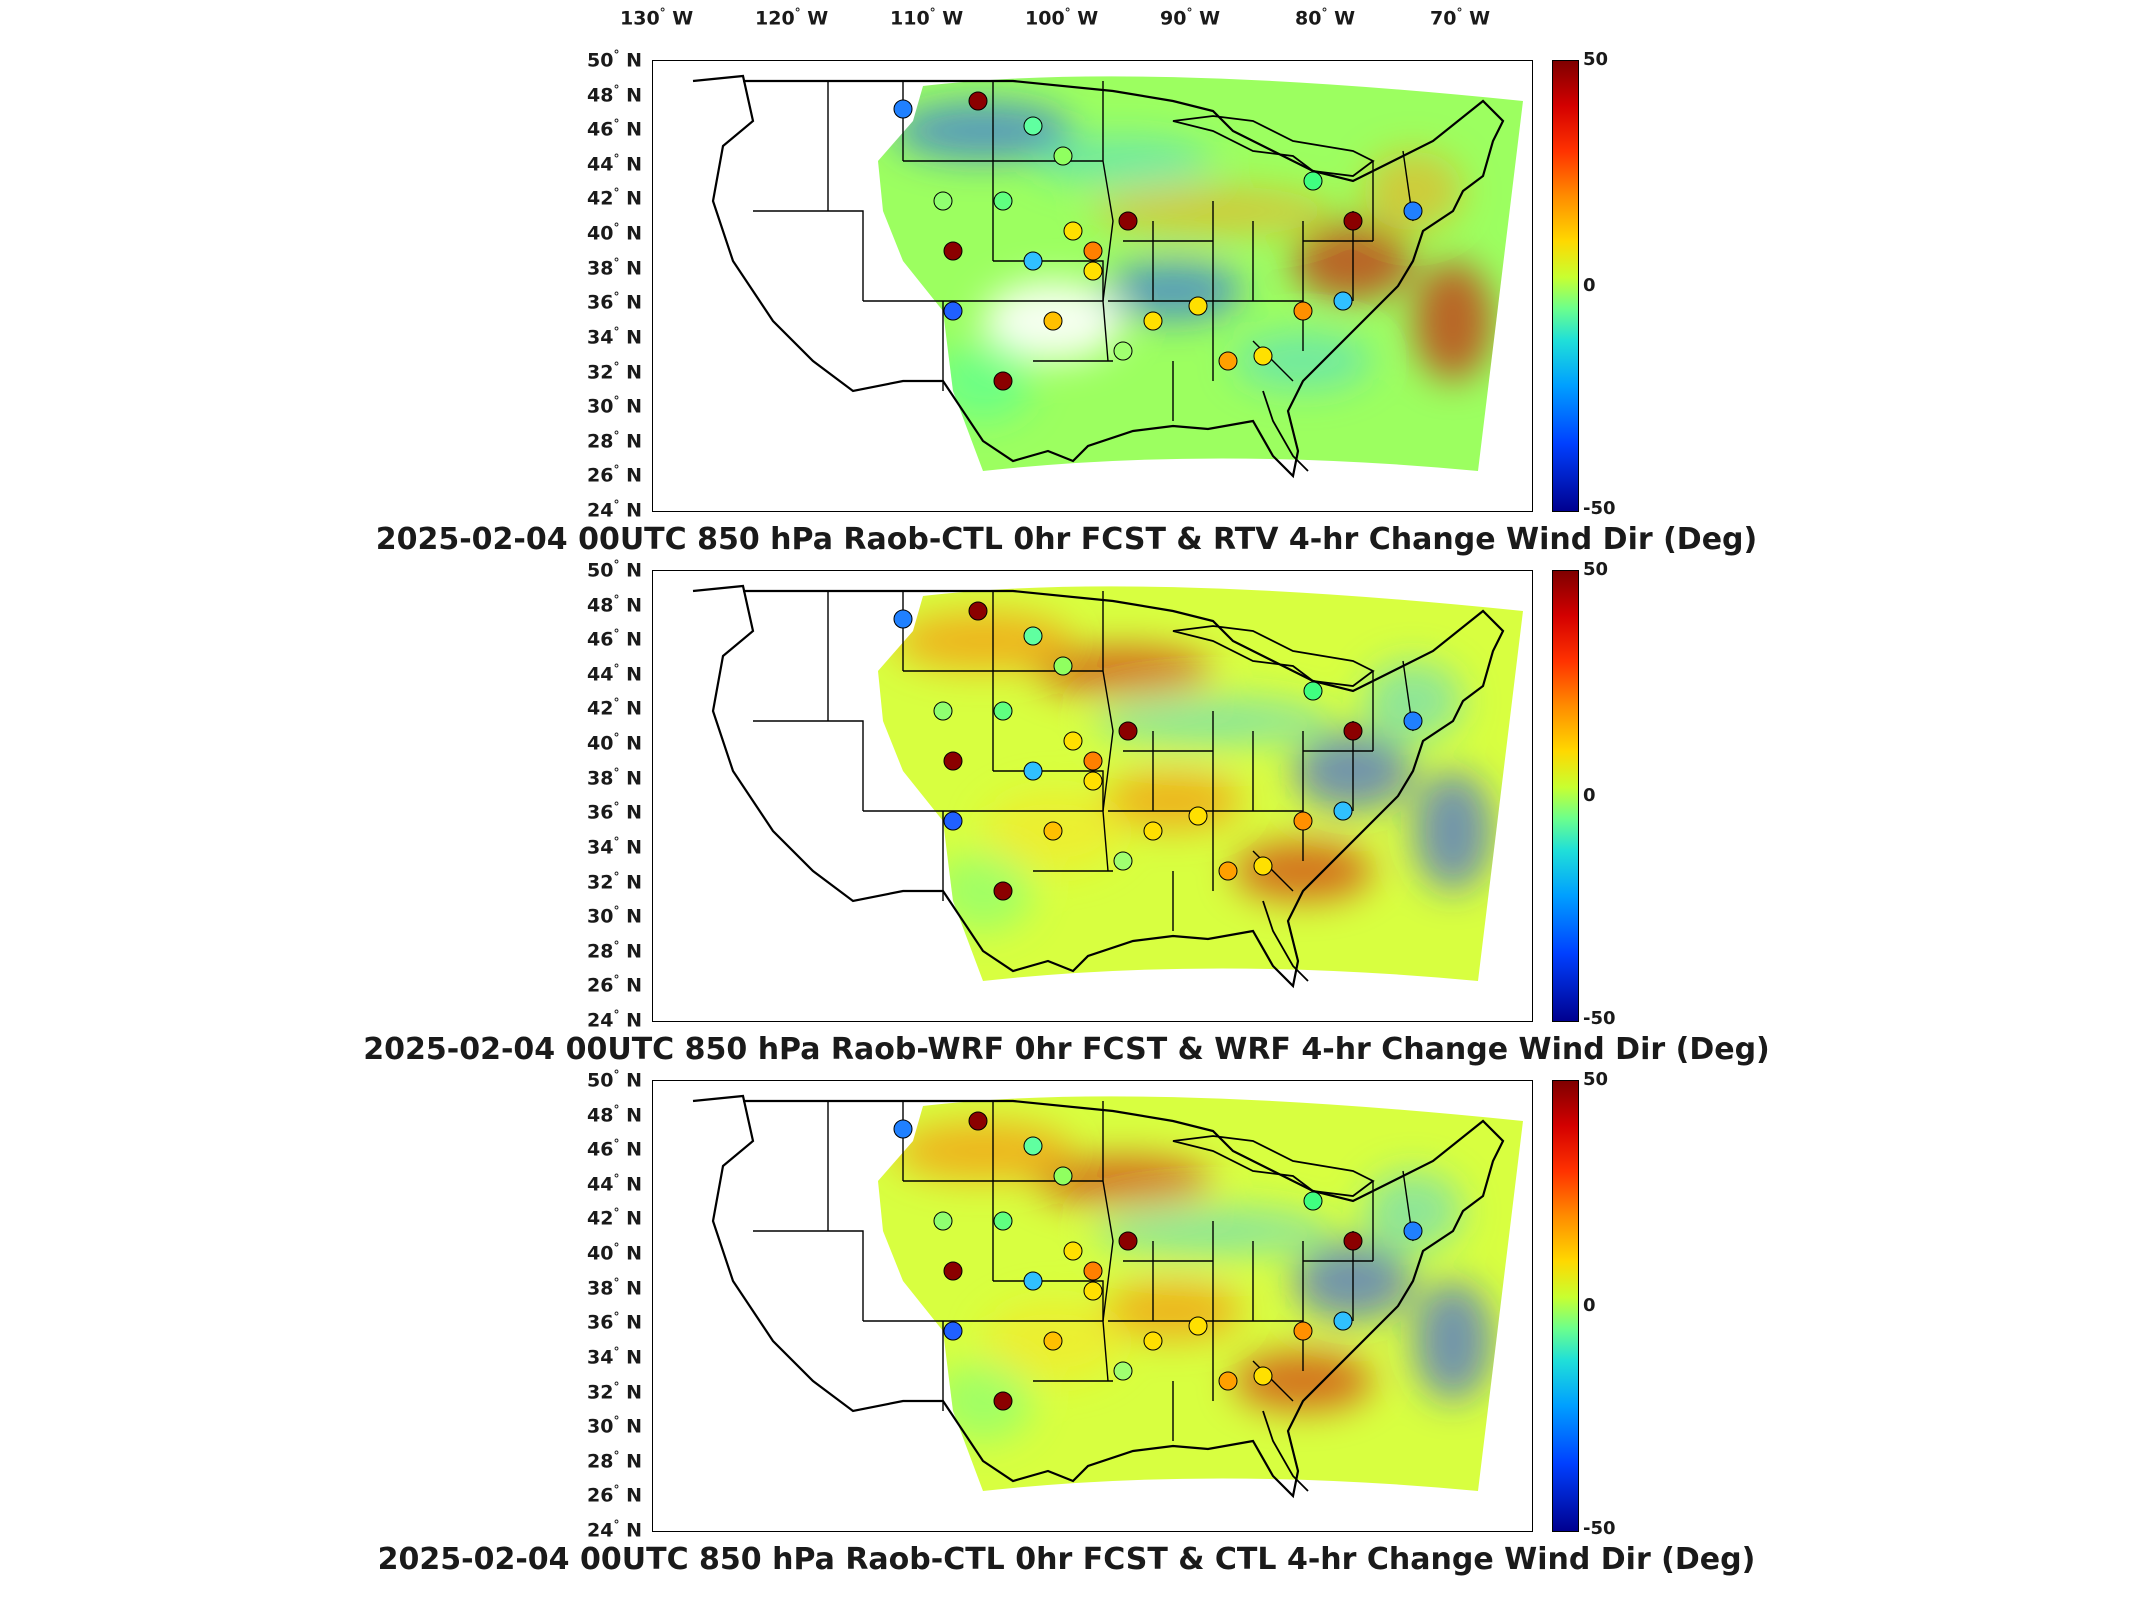  Describe the element at coordinates (614, 1080) in the screenshot. I see `latitude-label: 50° N` at that location.